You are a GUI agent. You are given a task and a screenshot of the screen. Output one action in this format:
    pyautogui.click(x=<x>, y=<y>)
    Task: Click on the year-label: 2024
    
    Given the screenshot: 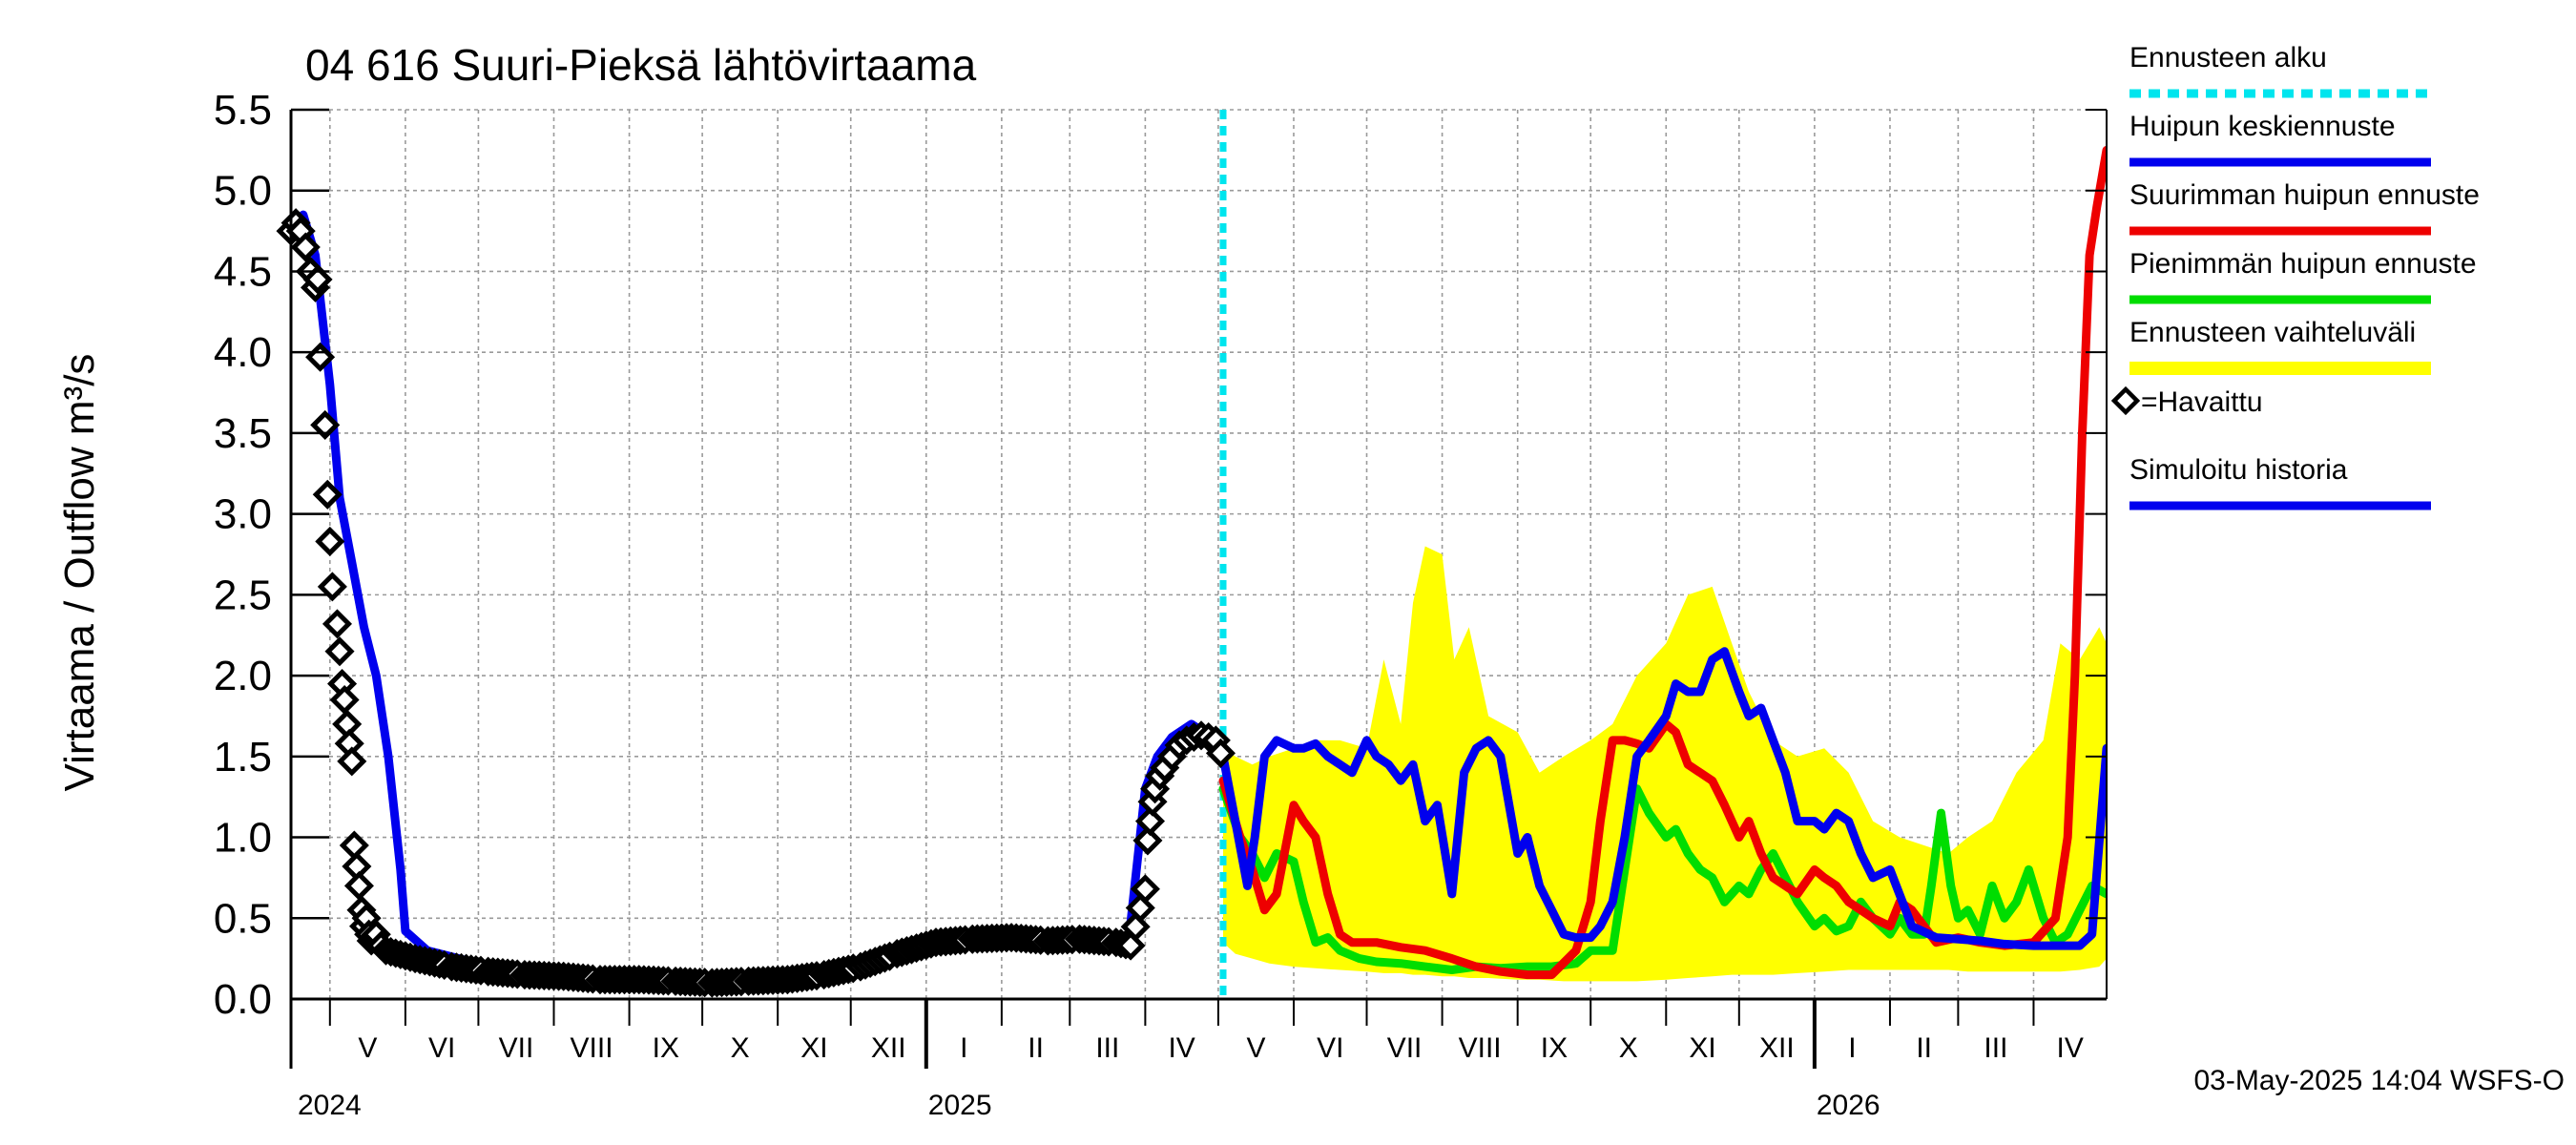 What is the action you would take?
    pyautogui.click(x=330, y=1105)
    